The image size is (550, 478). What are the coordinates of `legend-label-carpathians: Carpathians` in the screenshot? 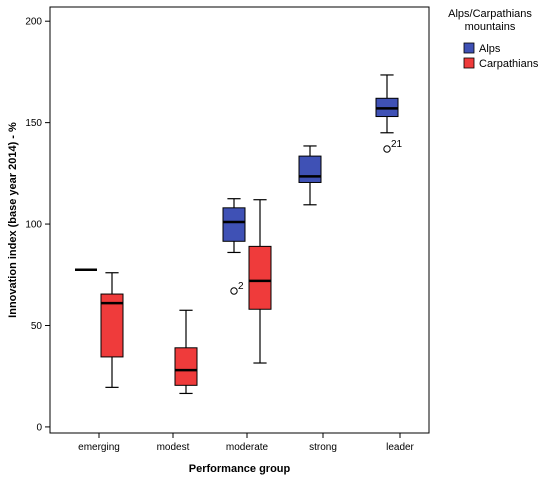 It's located at (509, 64).